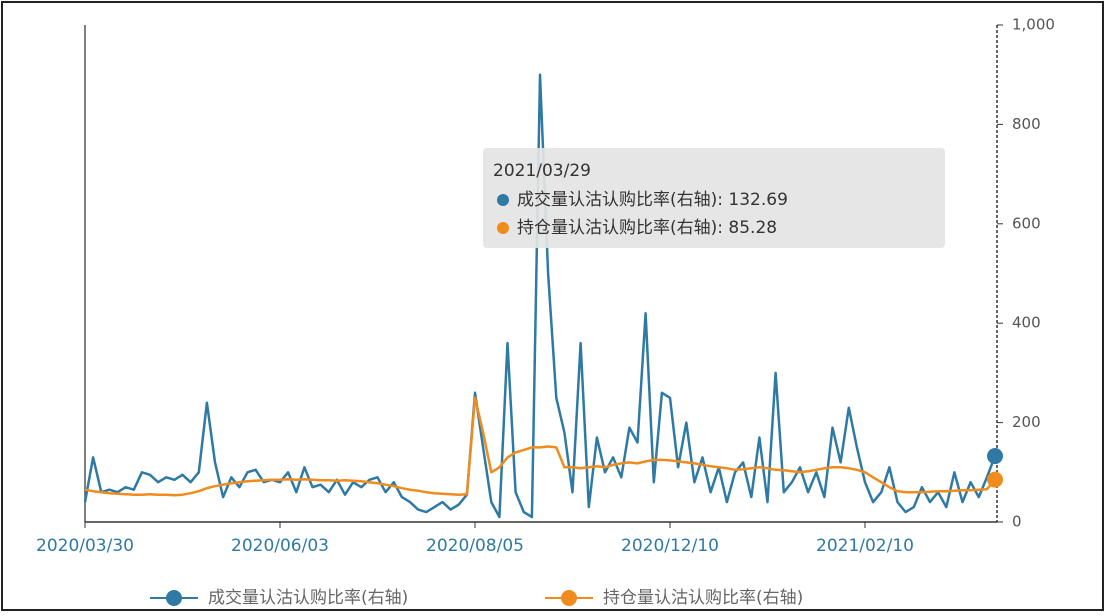 The width and height of the screenshot is (1105, 616). I want to click on series-line, so click(540, 446).